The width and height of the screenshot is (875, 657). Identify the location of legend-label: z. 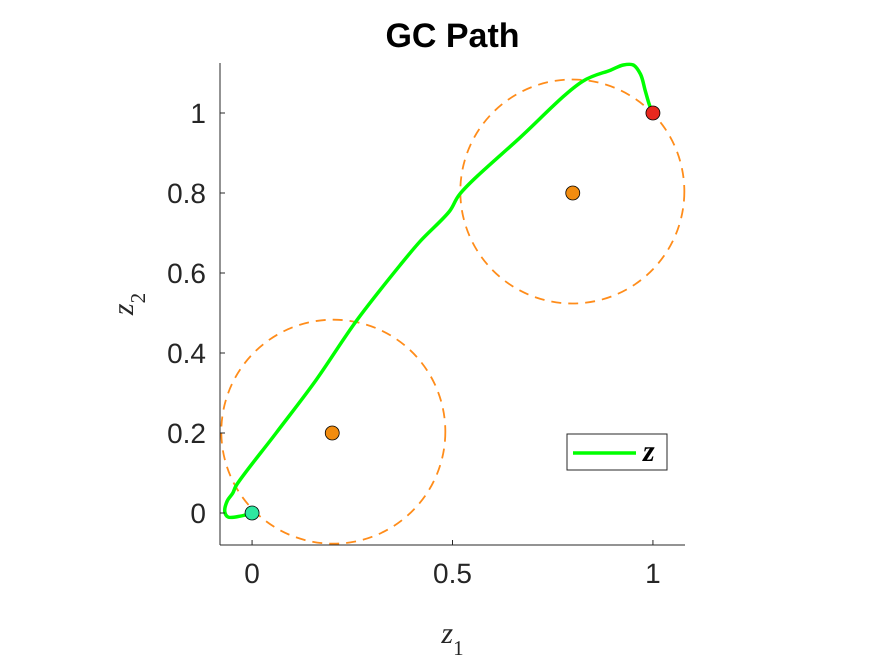
(648, 451).